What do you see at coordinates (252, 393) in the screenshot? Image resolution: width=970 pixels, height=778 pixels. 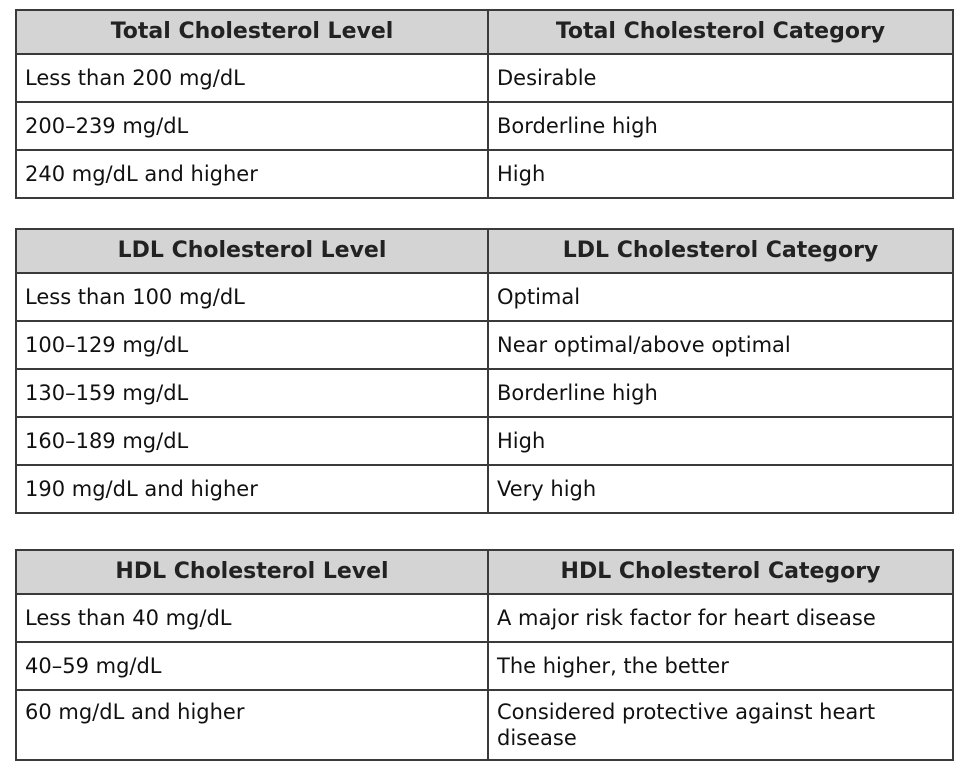 I see `level-cell: 130–159 mg/dL` at bounding box center [252, 393].